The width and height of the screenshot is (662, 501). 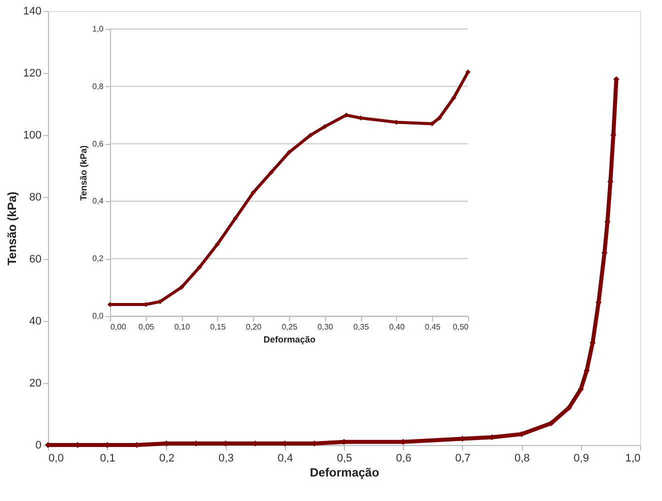 What do you see at coordinates (290, 327) in the screenshot?
I see `x-tick-label: 0,25` at bounding box center [290, 327].